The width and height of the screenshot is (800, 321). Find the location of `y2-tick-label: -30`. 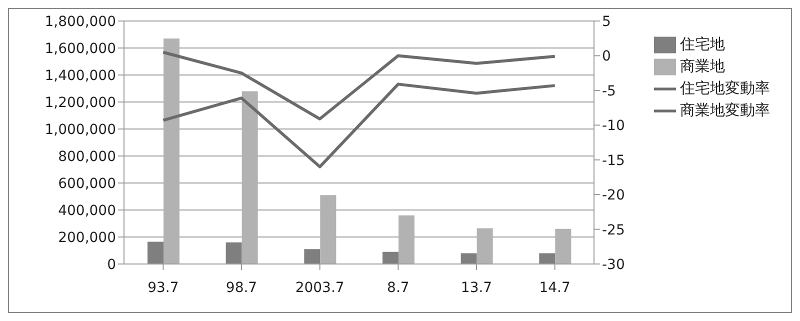

y2-tick-label: -30 is located at coordinates (613, 264).